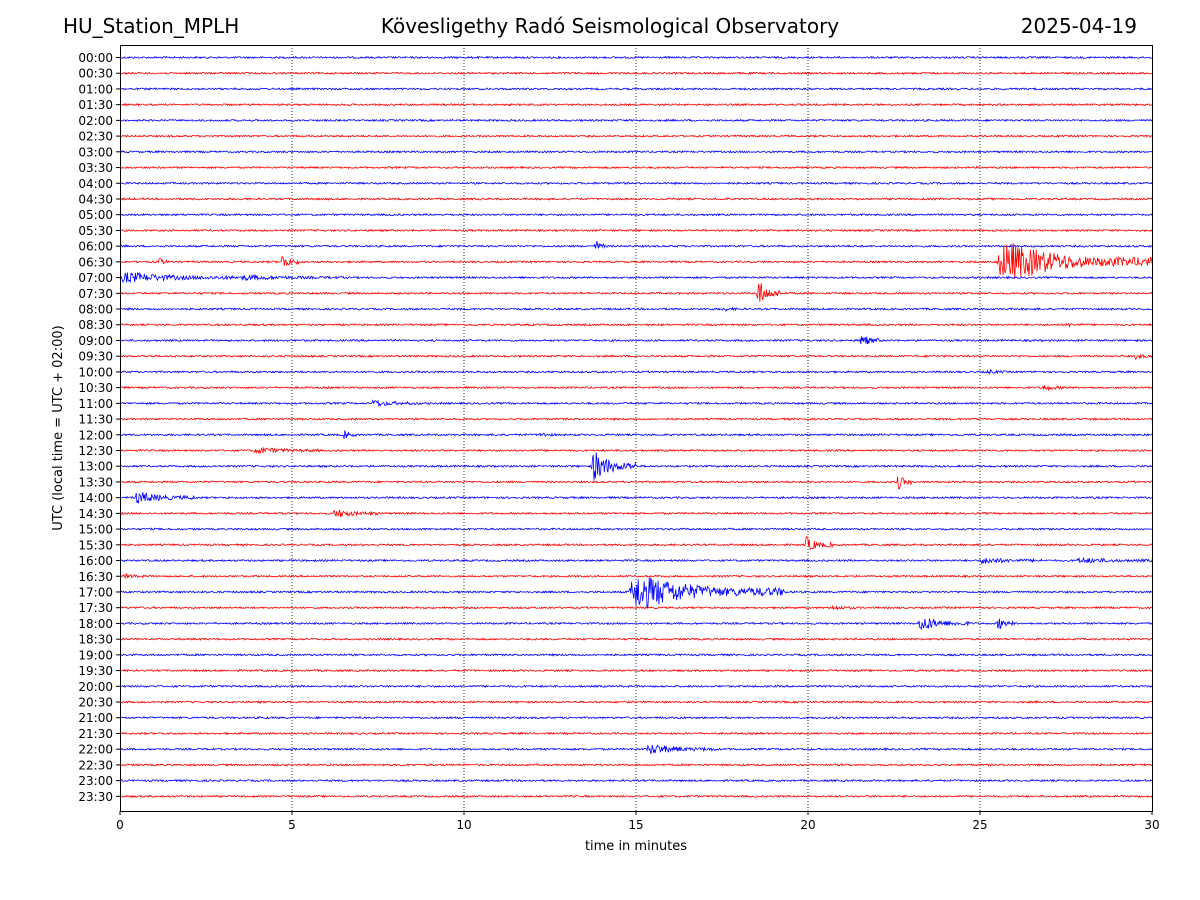 Image resolution: width=1200 pixels, height=900 pixels. Describe the element at coordinates (95, 372) in the screenshot. I see `y-tick-label: 10:00` at that location.